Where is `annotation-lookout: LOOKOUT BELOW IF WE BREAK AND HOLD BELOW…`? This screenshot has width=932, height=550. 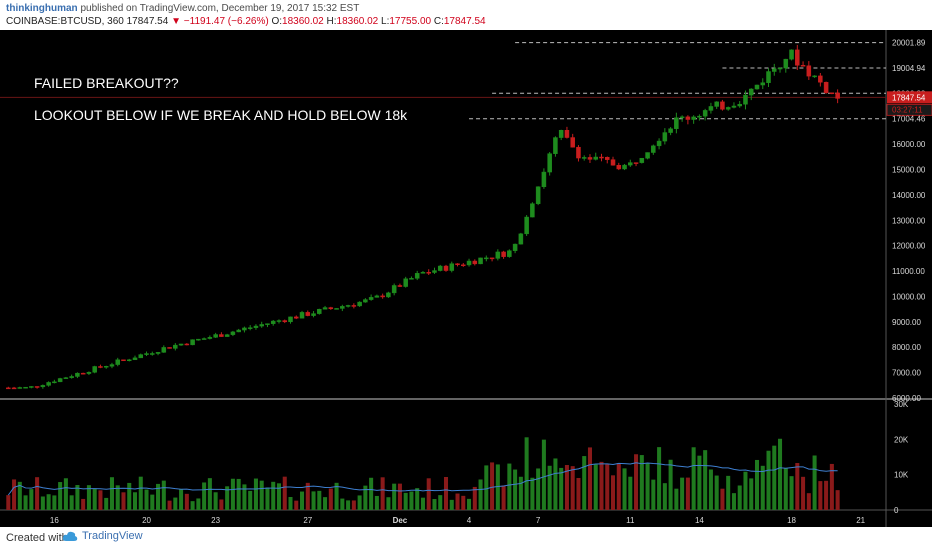 annotation-lookout: LOOKOUT BELOW IF WE BREAK AND HOLD BELOW… is located at coordinates (221, 115).